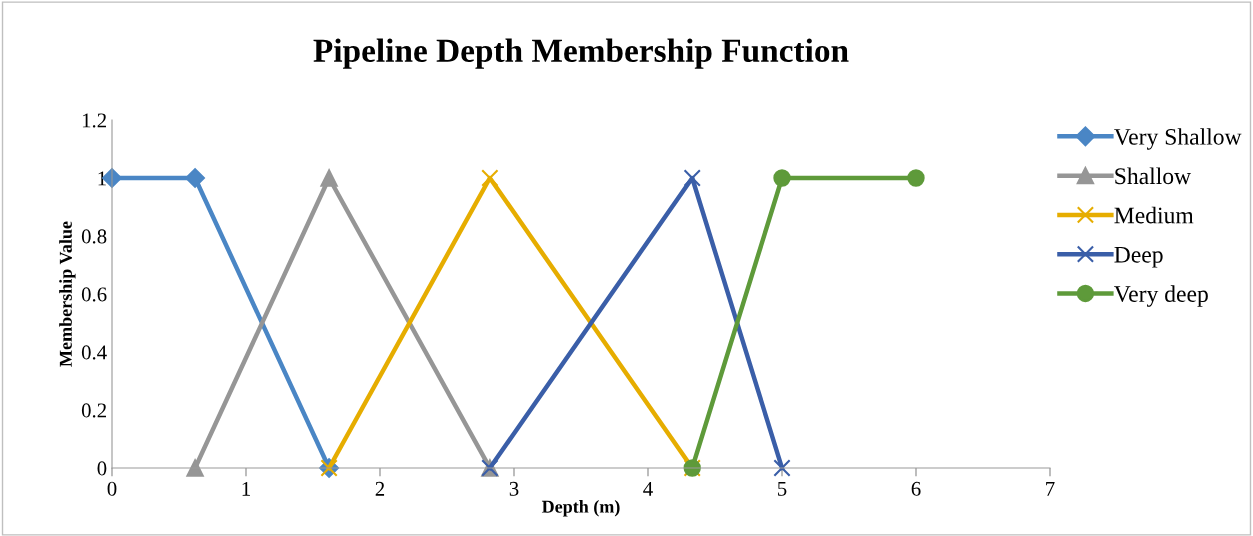 The width and height of the screenshot is (1253, 536). Describe the element at coordinates (1154, 215) in the screenshot. I see `legend-label: Medium` at that location.